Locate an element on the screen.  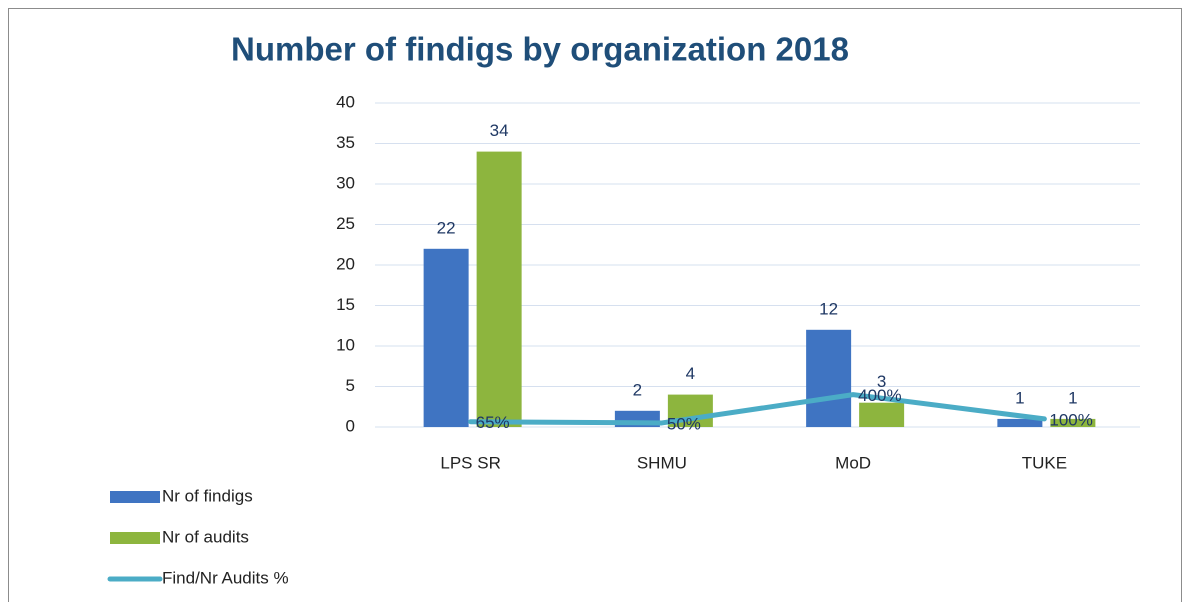
data-label: 12 is located at coordinates (828, 308).